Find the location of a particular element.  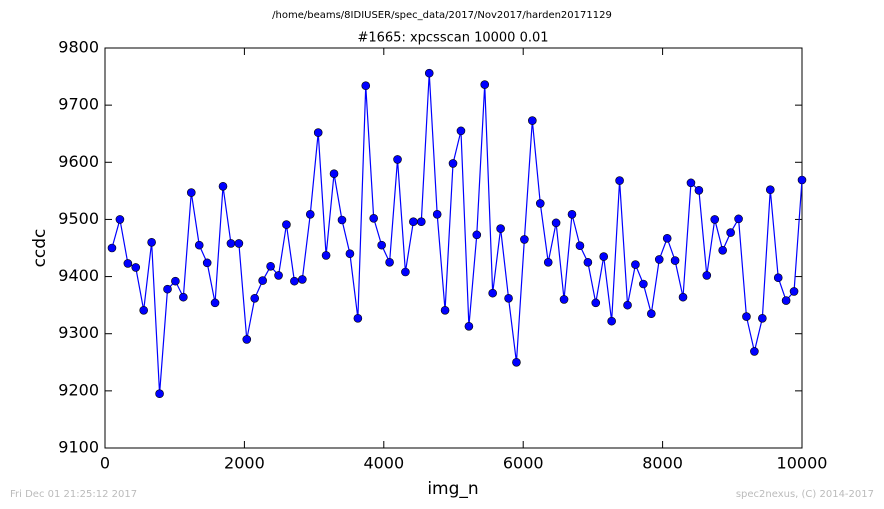

x-tick-label: 4000 is located at coordinates (383, 463).